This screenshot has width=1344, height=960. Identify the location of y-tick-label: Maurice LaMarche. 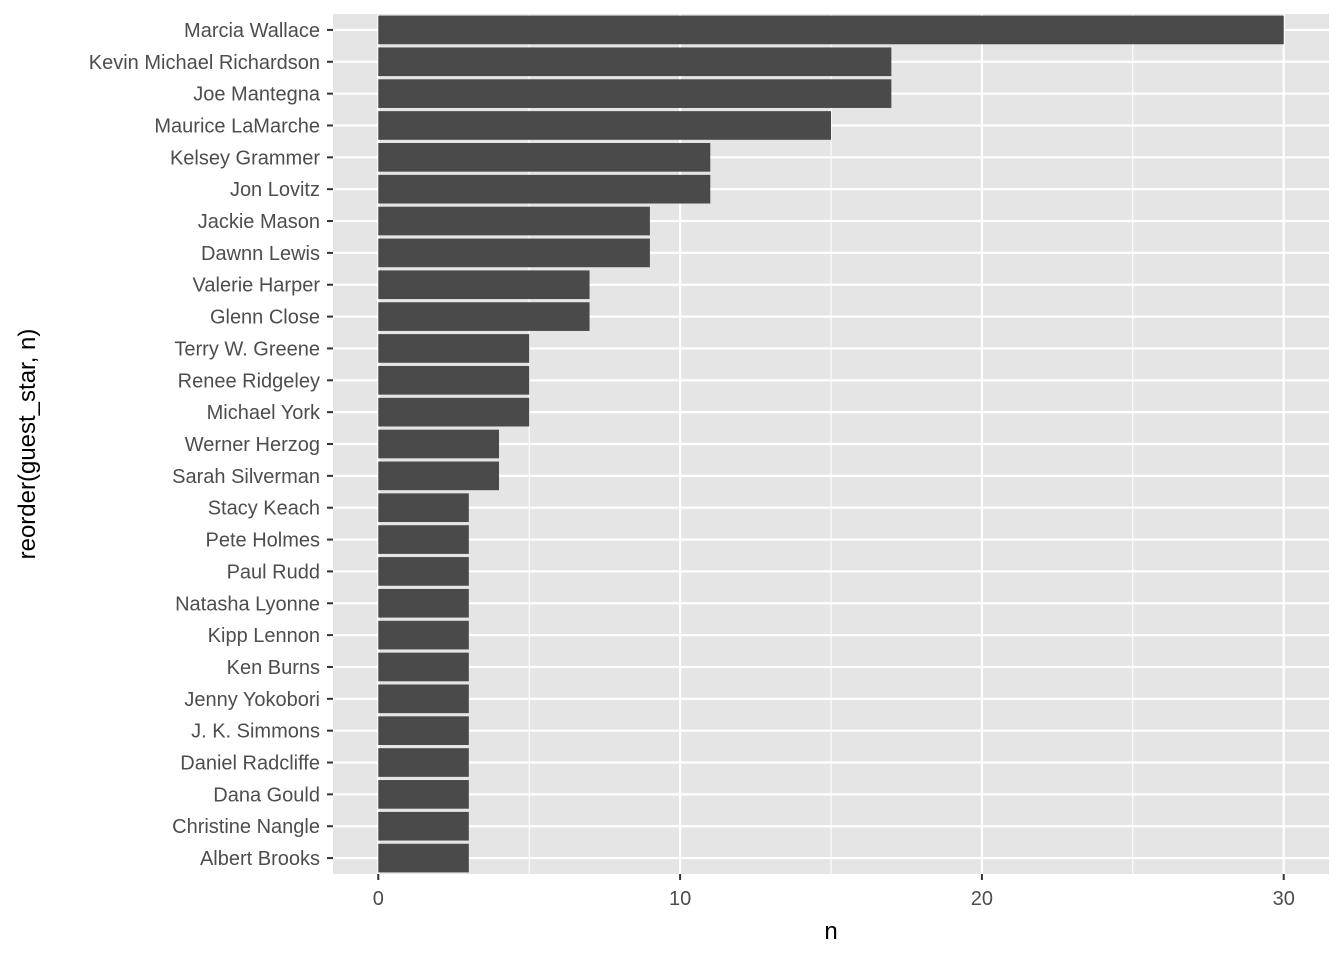
(237, 126).